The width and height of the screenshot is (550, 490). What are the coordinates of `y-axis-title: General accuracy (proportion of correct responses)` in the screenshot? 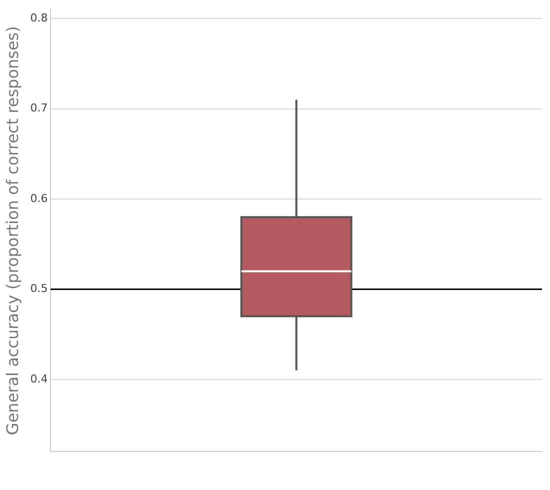 It's located at (12, 231).